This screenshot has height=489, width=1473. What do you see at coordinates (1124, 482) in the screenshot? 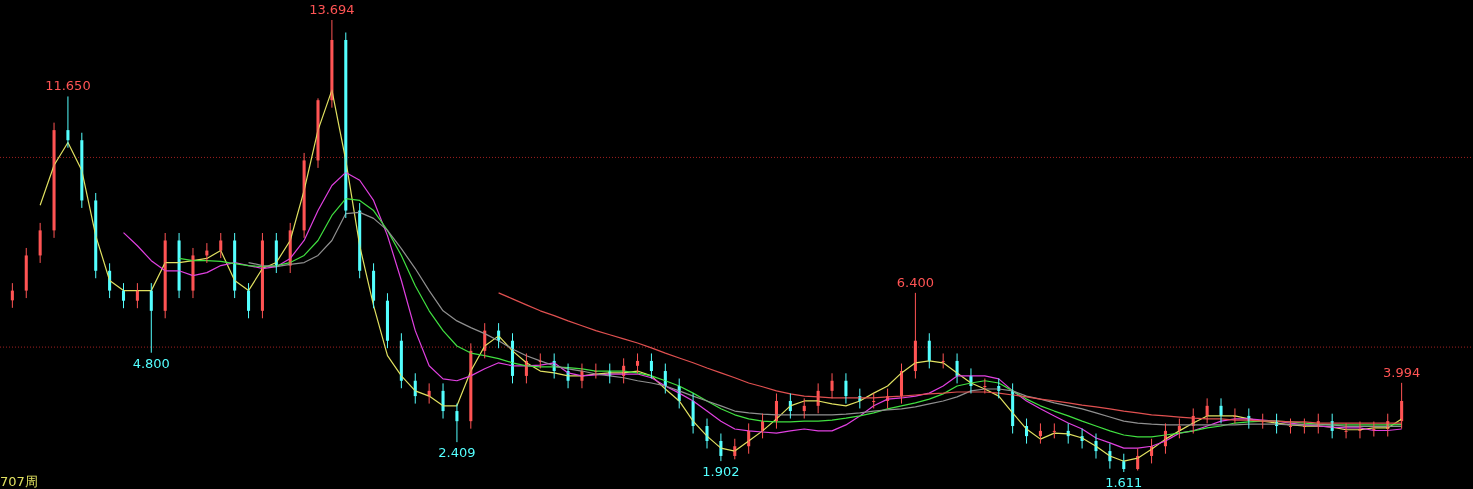
I see `annotation: 1.611` at bounding box center [1124, 482].